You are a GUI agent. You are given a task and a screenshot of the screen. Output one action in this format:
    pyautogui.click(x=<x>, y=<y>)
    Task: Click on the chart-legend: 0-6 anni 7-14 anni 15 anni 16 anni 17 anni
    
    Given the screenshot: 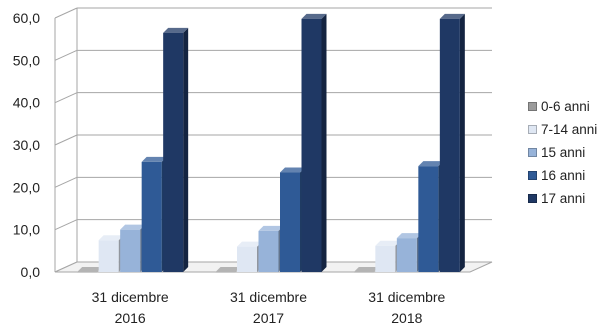 What is the action you would take?
    pyautogui.click(x=570, y=152)
    